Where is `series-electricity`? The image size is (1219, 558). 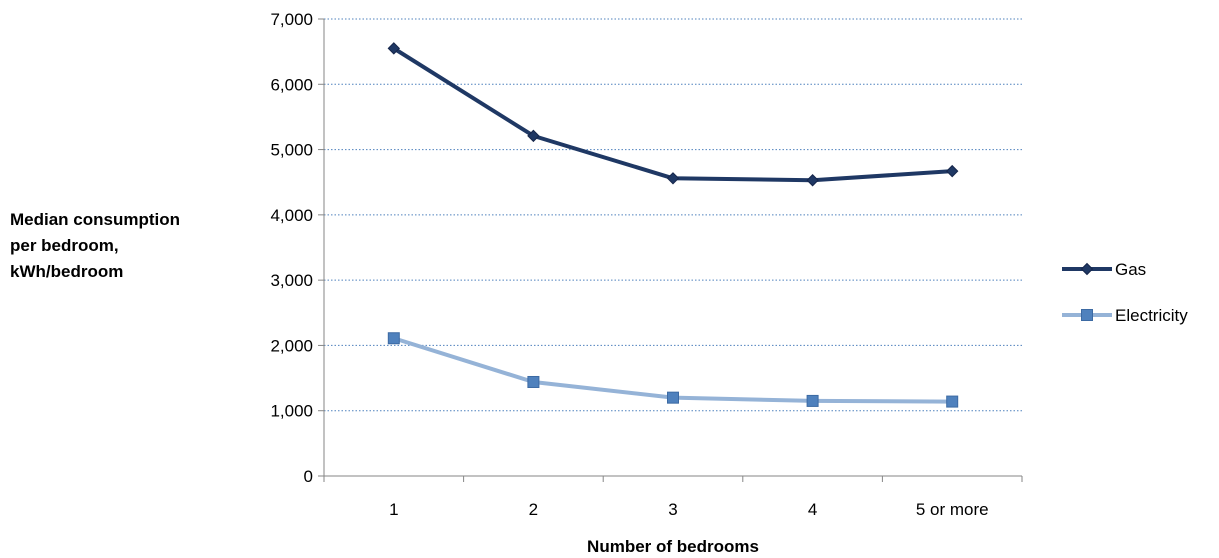 series-electricity is located at coordinates (673, 370).